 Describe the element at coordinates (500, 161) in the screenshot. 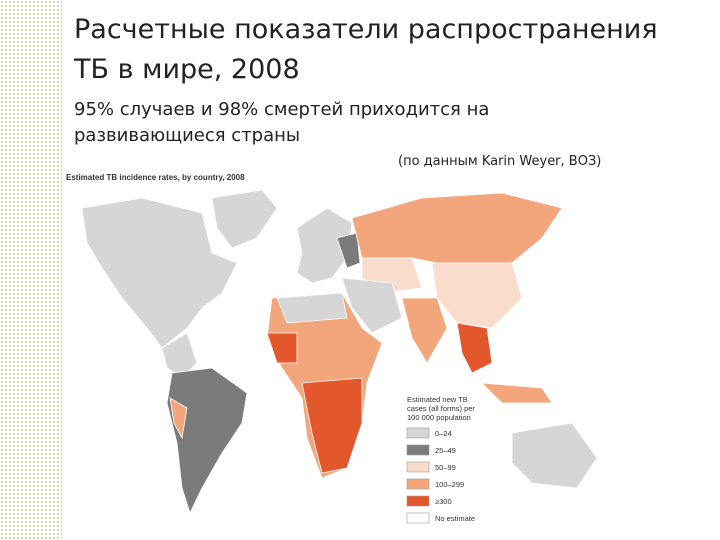

I see `source-note: (по данным Karin Weyer, ВОЗ)` at that location.